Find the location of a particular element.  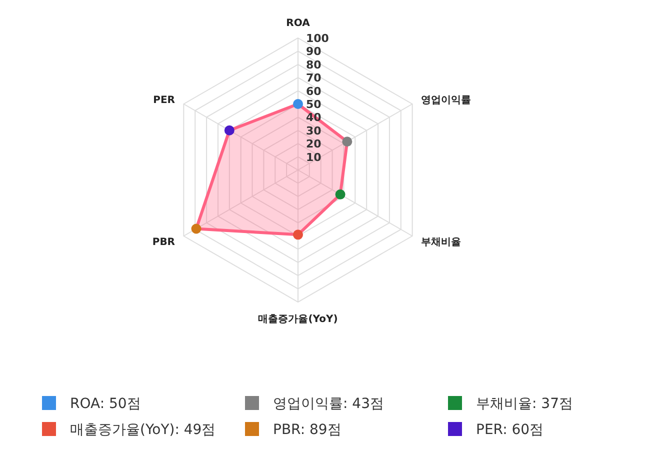

y-tick-label: 30 is located at coordinates (314, 131).